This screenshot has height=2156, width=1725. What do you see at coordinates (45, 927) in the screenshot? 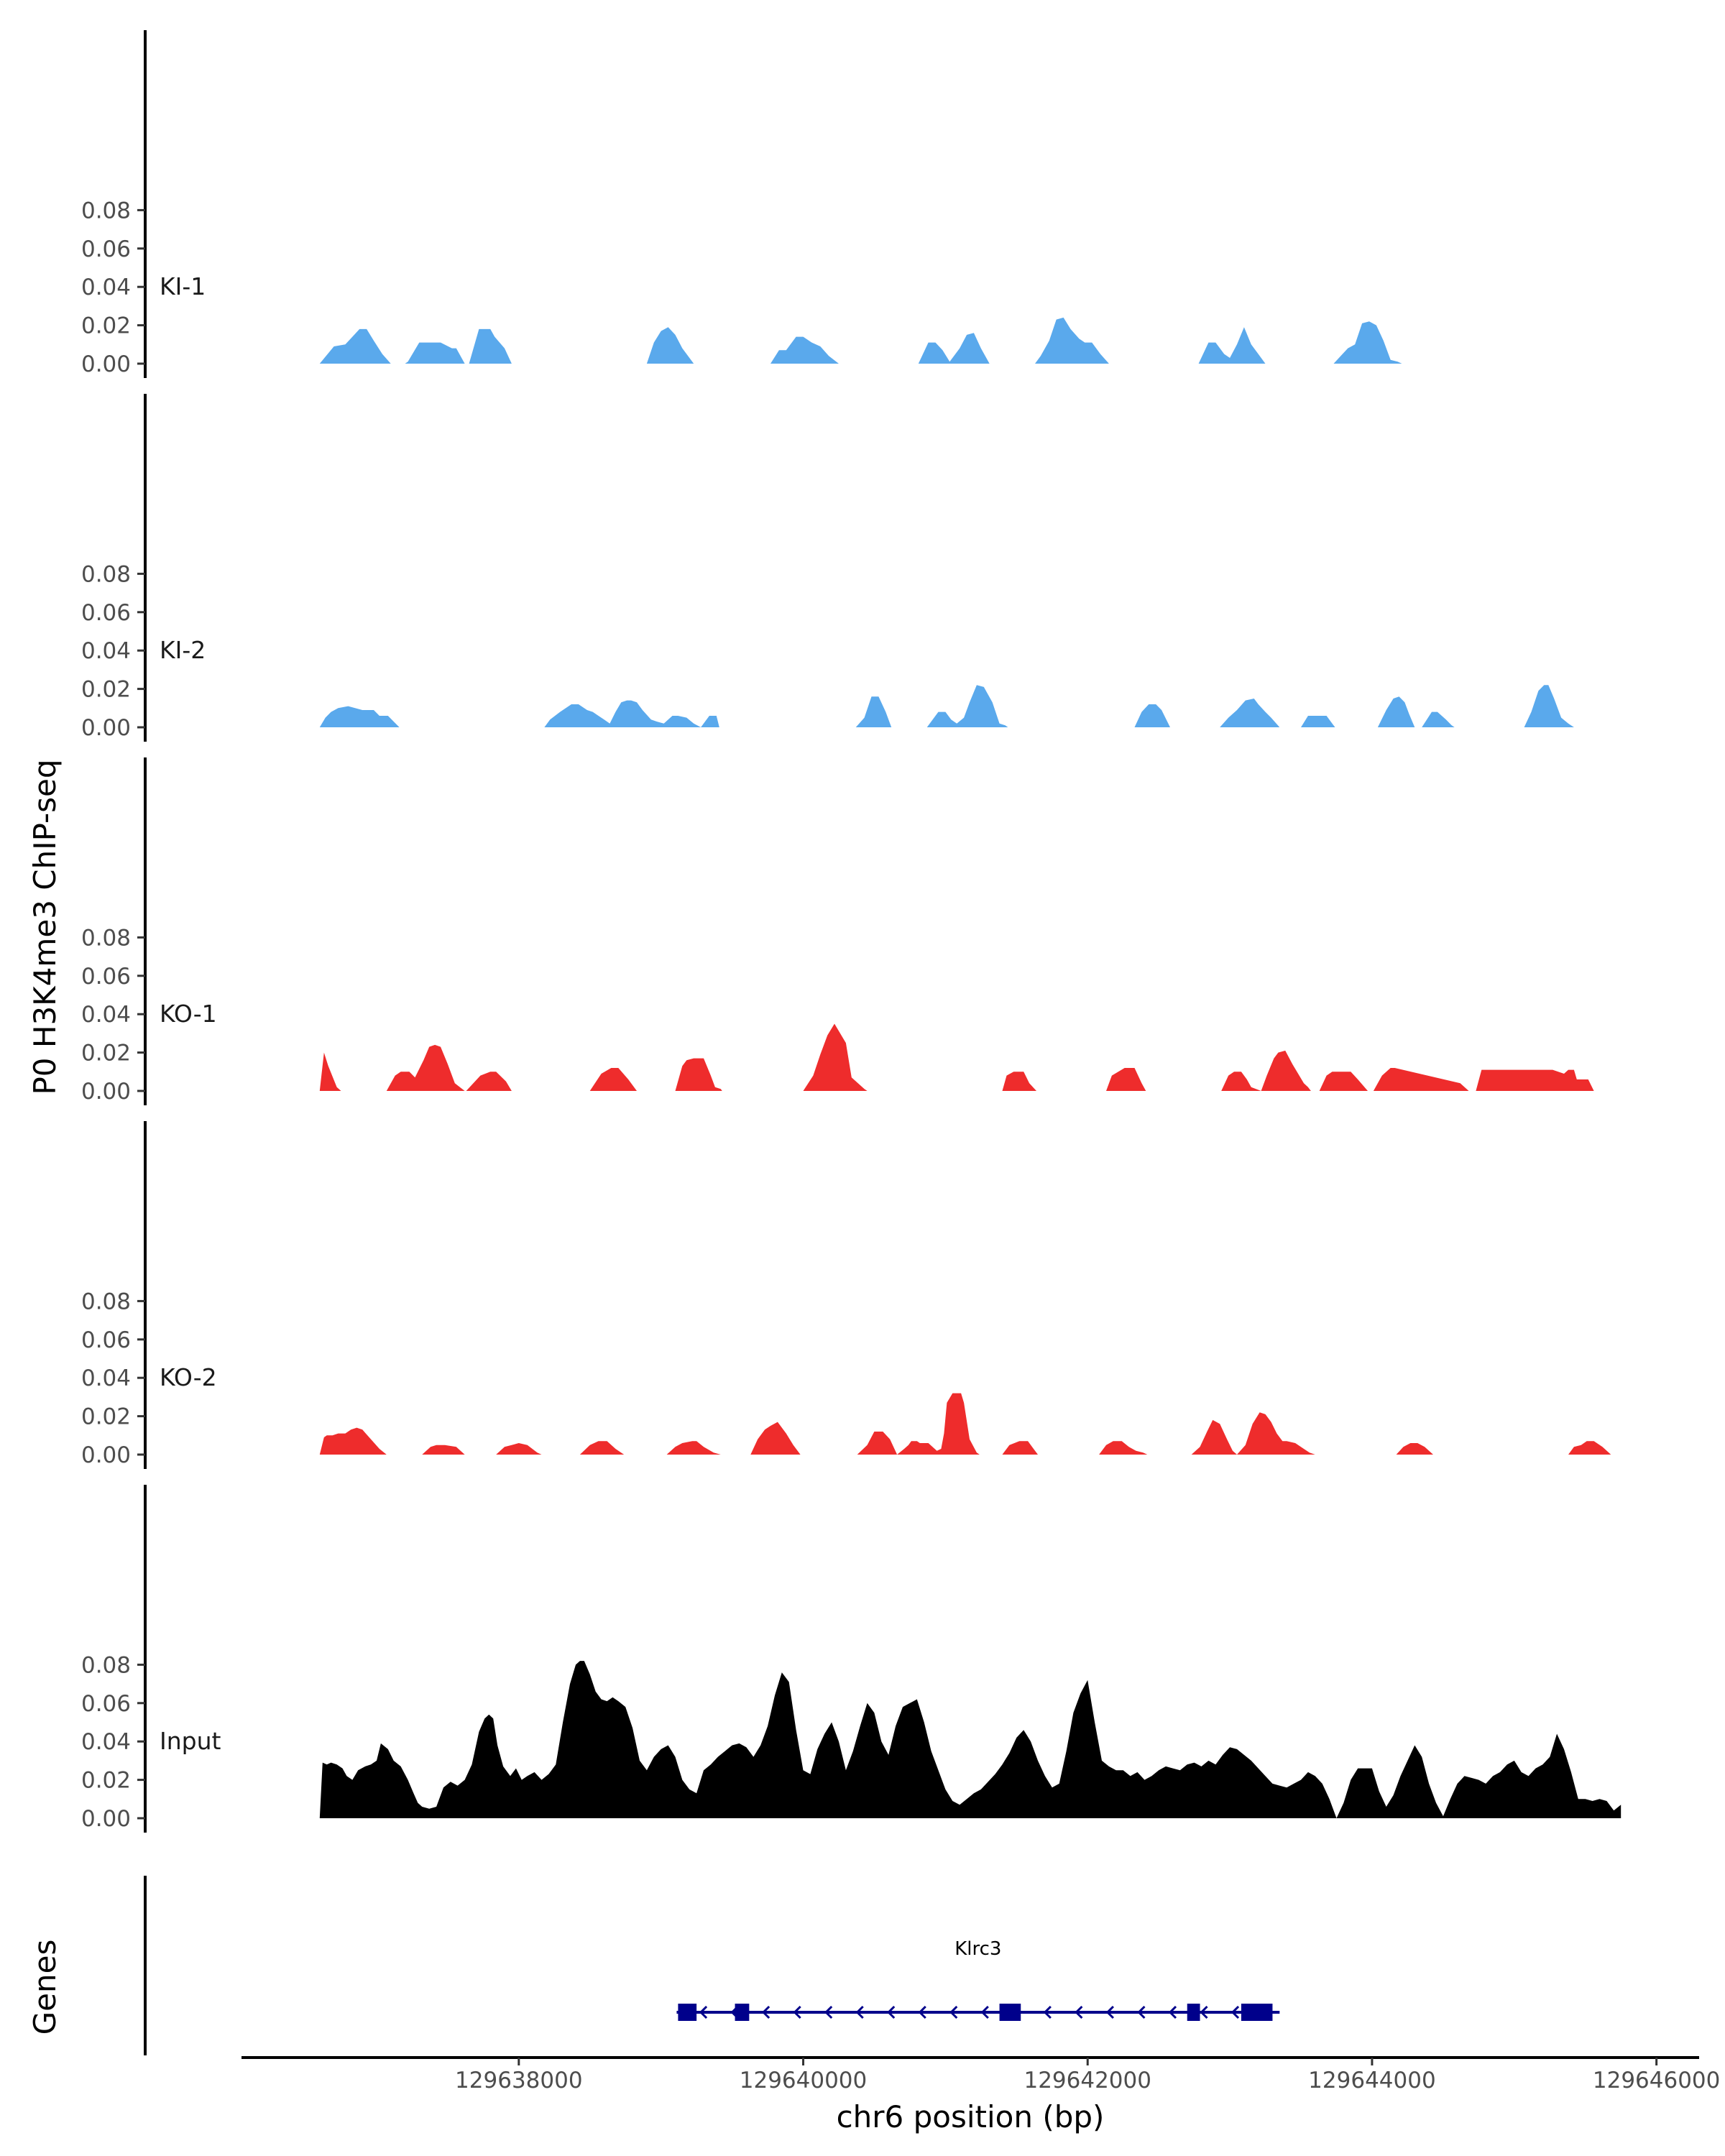
I see `y-axis-title: P0 H3K4me3 ChIP-seq` at bounding box center [45, 927].